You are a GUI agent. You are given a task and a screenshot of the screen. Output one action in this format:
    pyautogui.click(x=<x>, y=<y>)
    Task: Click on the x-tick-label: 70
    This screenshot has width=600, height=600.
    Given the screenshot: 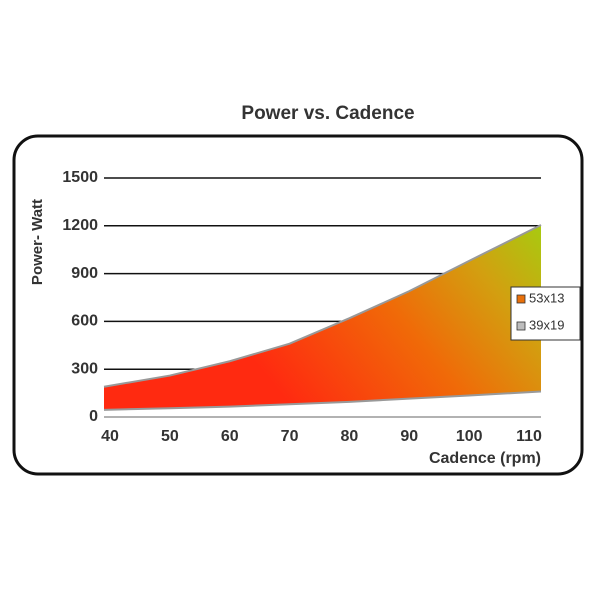 What is the action you would take?
    pyautogui.click(x=290, y=436)
    